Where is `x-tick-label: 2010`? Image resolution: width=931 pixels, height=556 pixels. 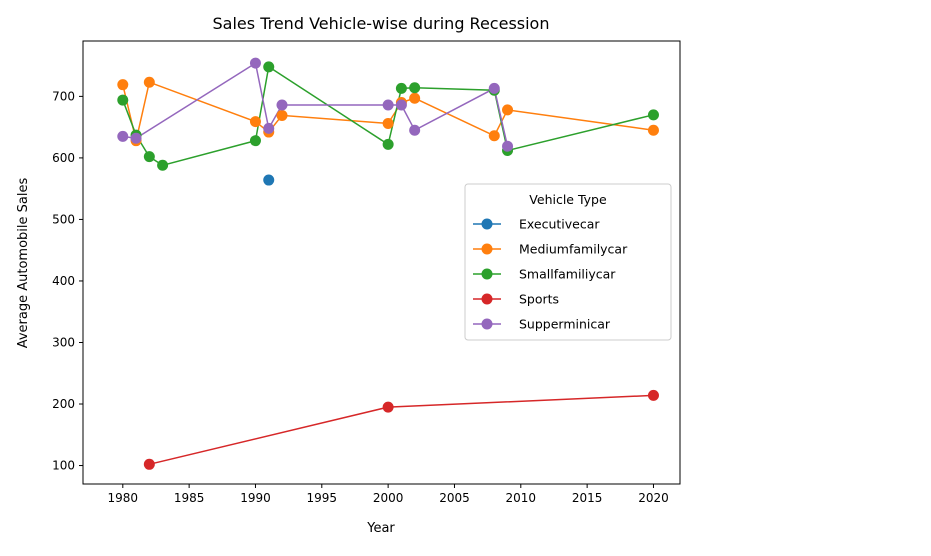 x-tick-label: 2010 is located at coordinates (521, 498).